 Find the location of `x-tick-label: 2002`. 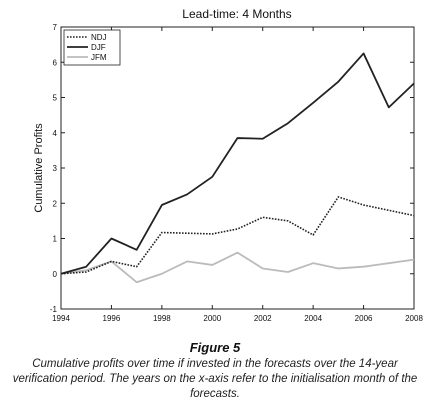

x-tick-label: 2002 is located at coordinates (263, 318).